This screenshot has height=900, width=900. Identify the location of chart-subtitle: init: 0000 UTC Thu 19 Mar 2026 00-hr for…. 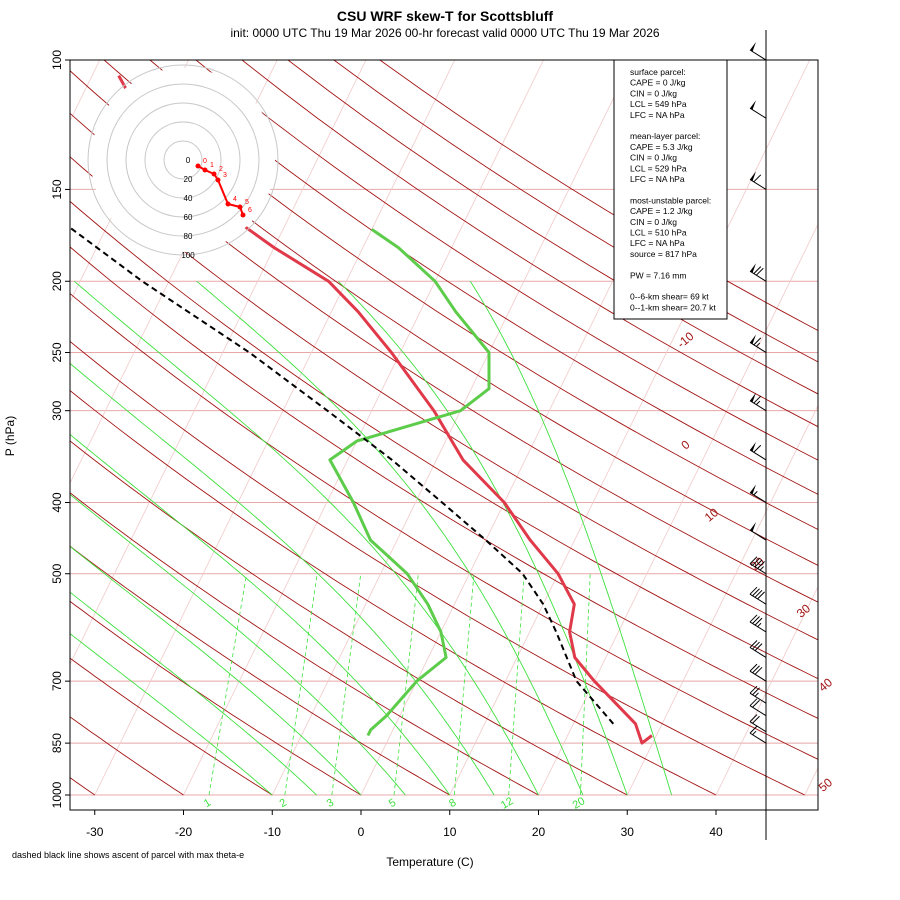
(444, 33).